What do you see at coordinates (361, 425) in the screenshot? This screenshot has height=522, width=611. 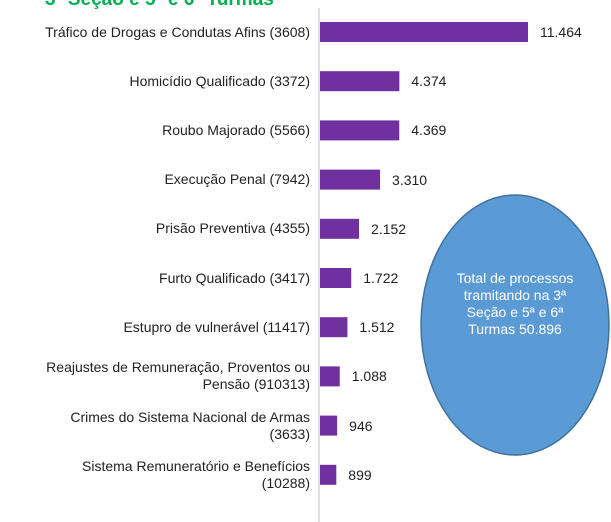 I see `value-label: 946` at bounding box center [361, 425].